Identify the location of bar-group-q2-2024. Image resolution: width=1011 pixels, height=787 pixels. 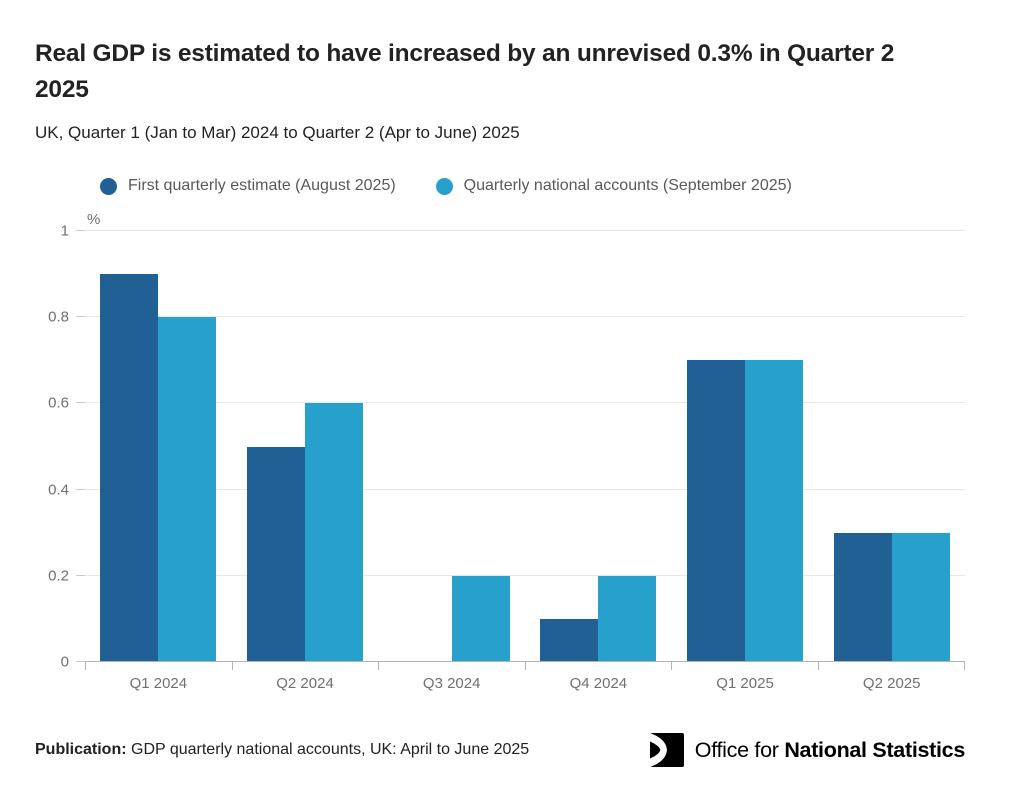
(305, 446).